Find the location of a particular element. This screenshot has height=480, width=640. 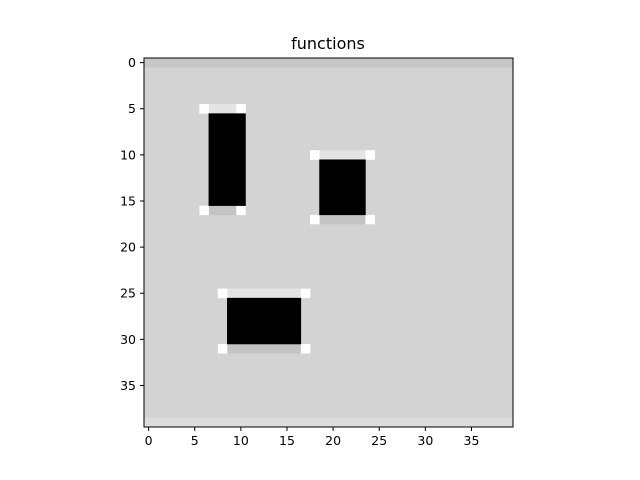

rect-2-bottom-border is located at coordinates (342, 219).